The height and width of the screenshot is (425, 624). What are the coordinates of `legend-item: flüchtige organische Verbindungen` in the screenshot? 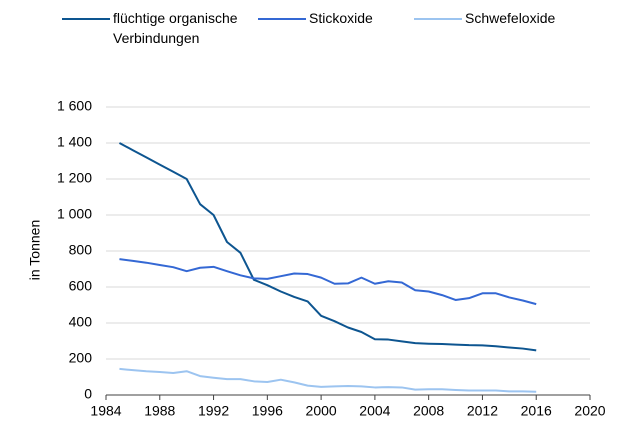 It's located at (172, 28).